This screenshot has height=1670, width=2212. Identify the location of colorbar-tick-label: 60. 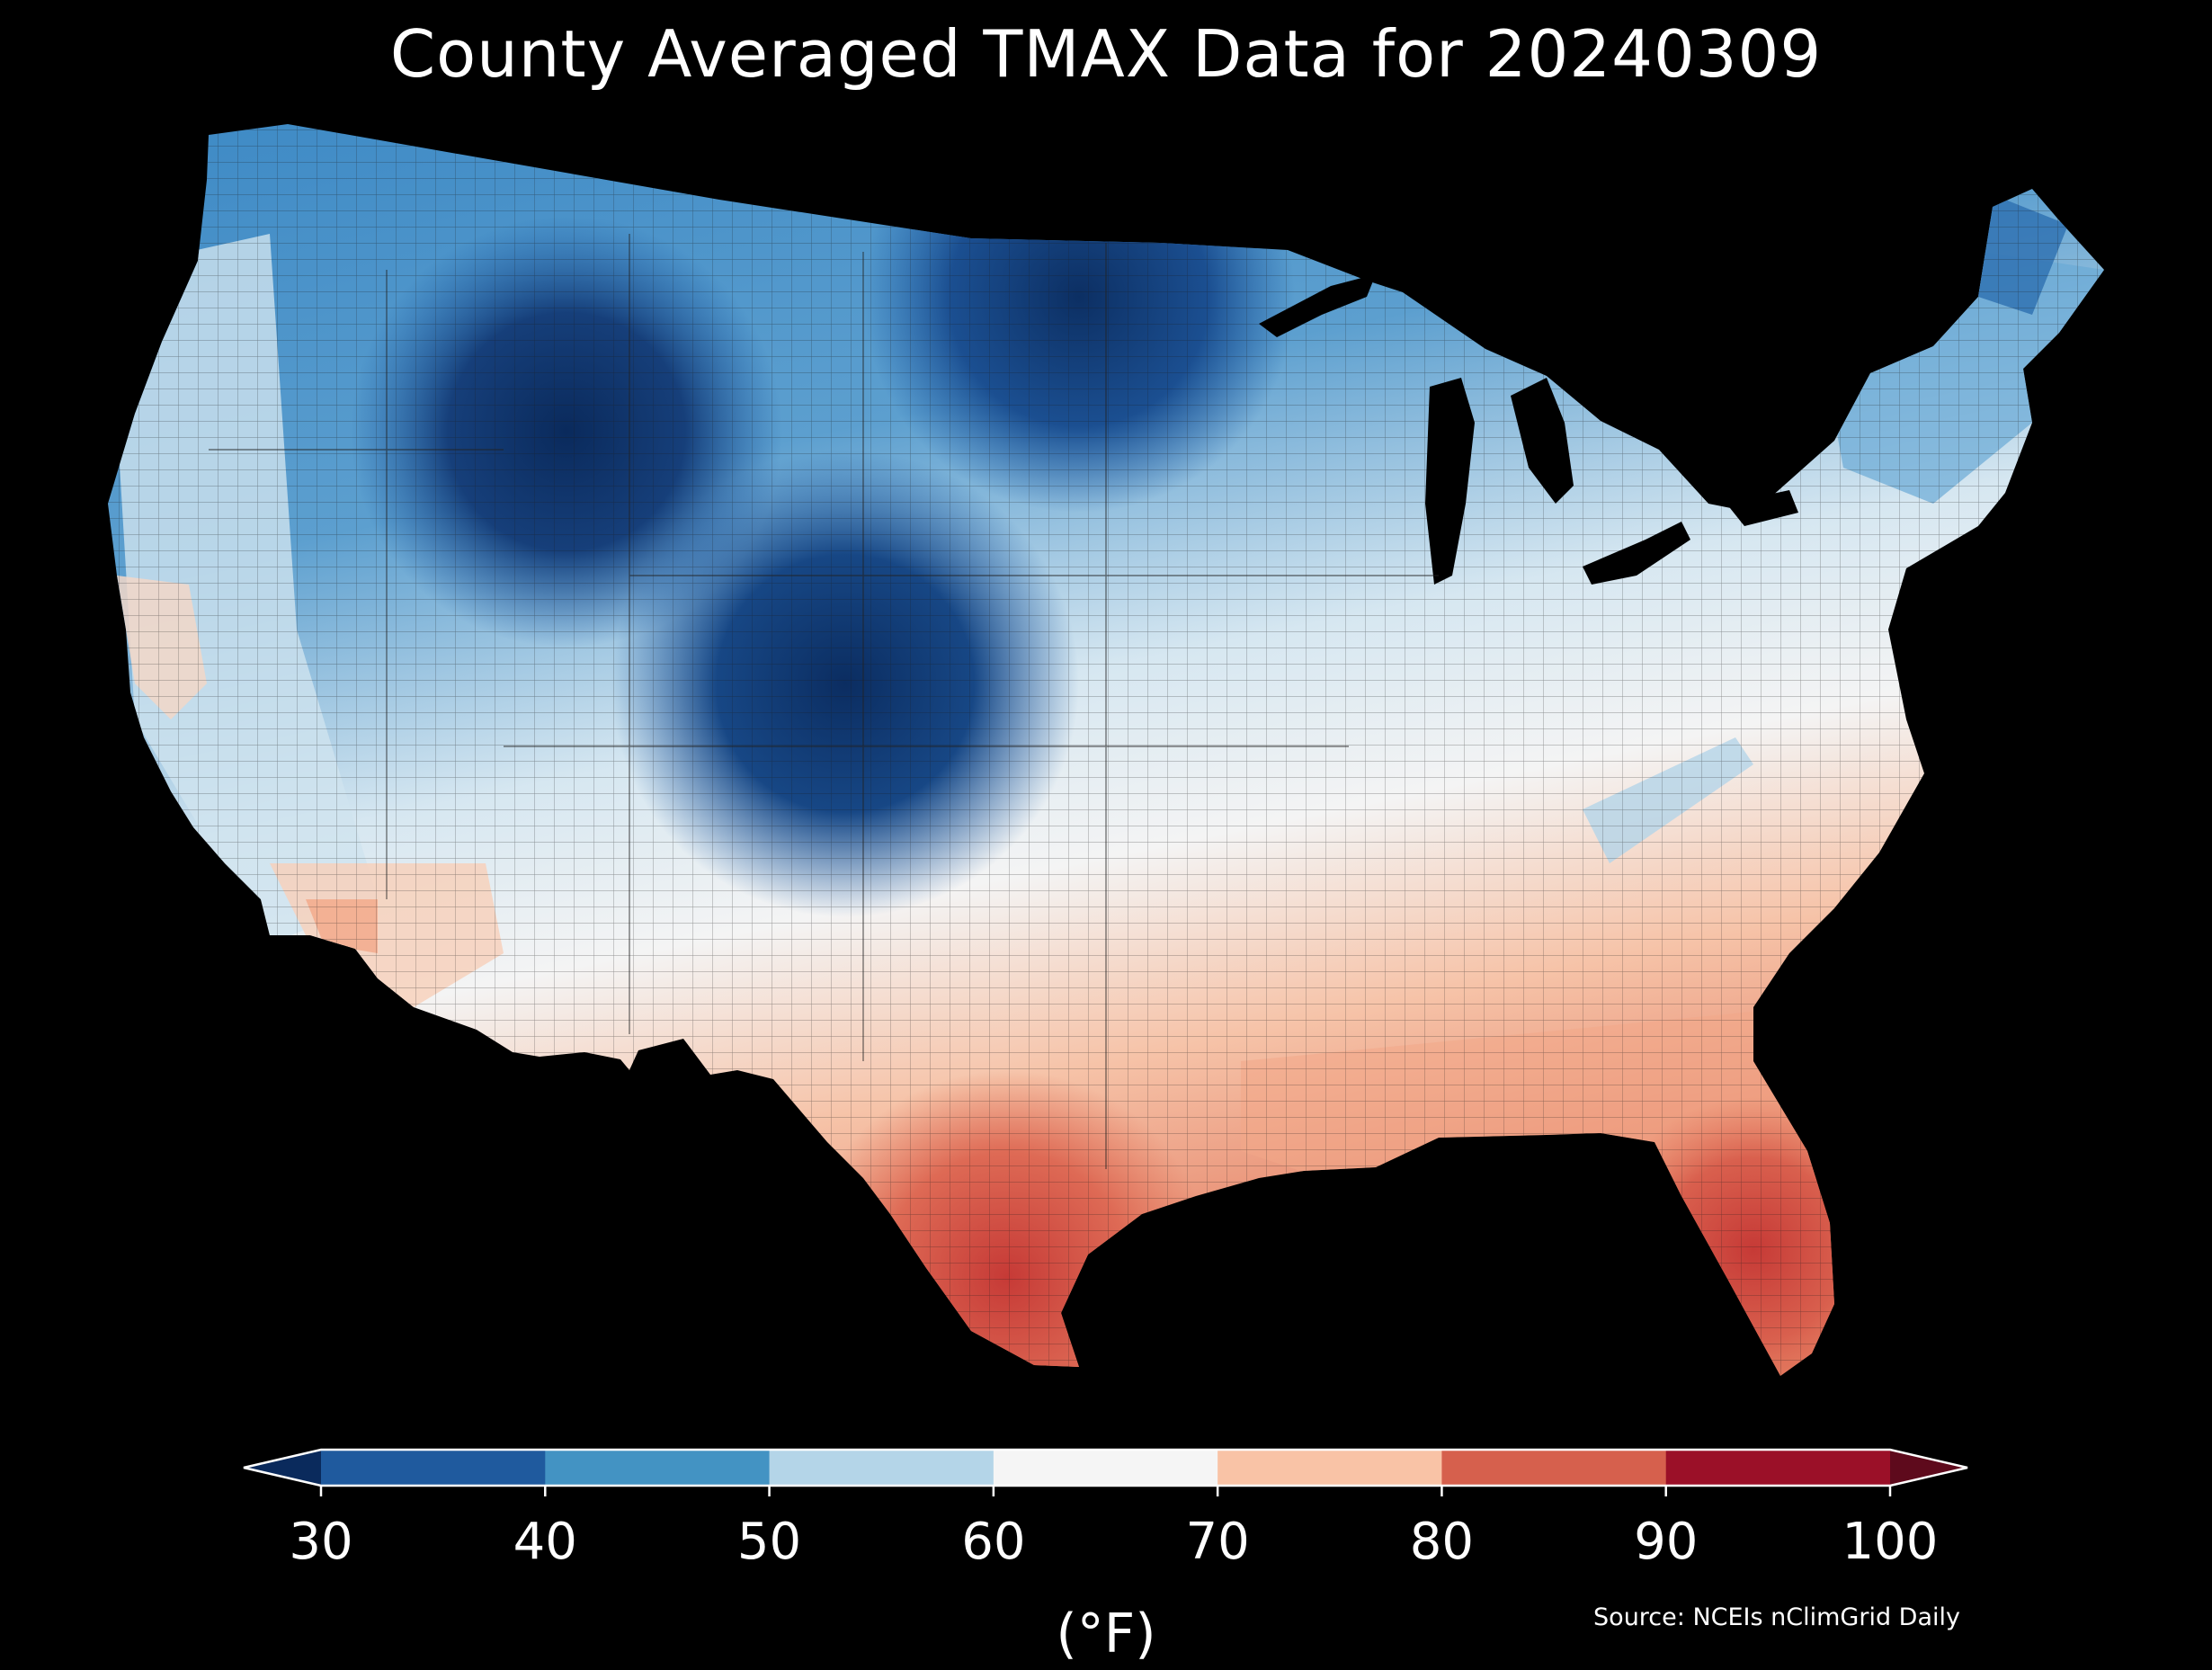
(993, 1542).